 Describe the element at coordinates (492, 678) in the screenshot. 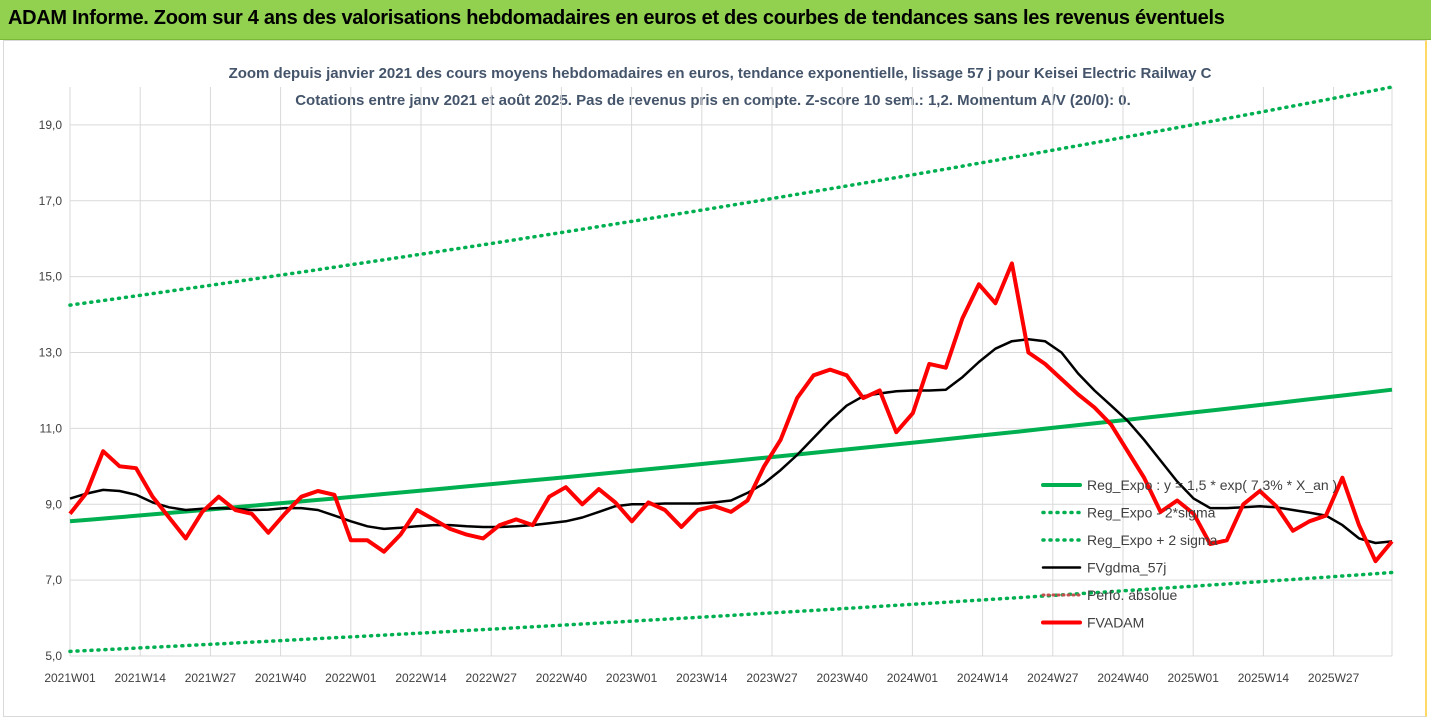

I see `x-tick-label: 2022W27` at that location.